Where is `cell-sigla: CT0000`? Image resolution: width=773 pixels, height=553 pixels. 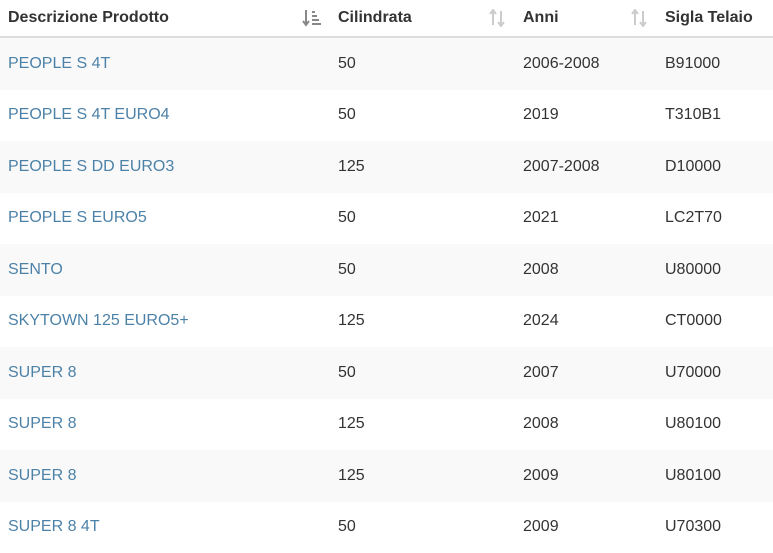 cell-sigla: CT0000 is located at coordinates (715, 322).